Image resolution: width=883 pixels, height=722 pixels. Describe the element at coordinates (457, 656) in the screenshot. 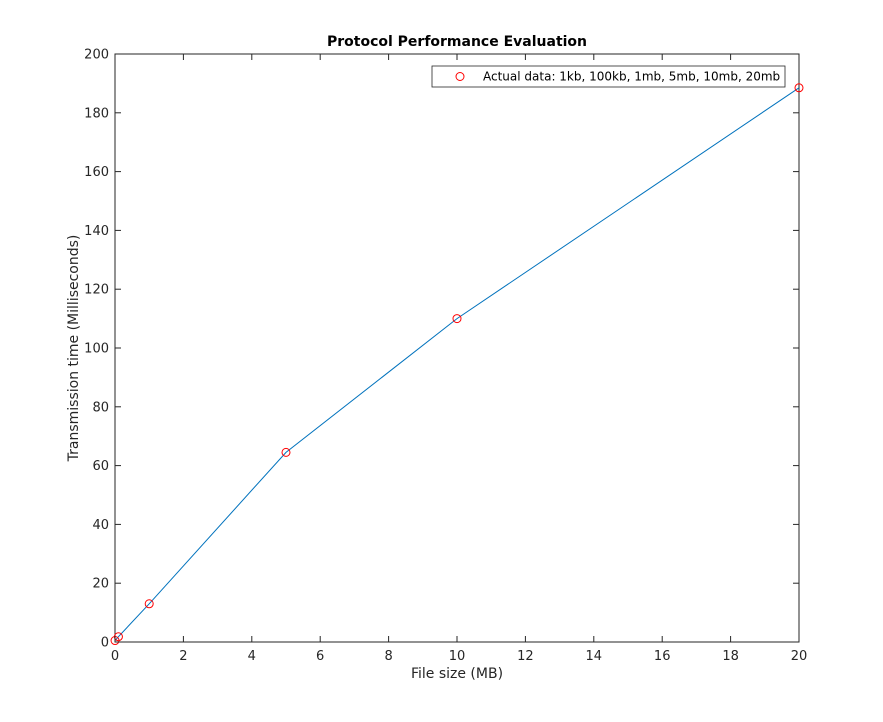

I see `x-tick-label: 10` at that location.